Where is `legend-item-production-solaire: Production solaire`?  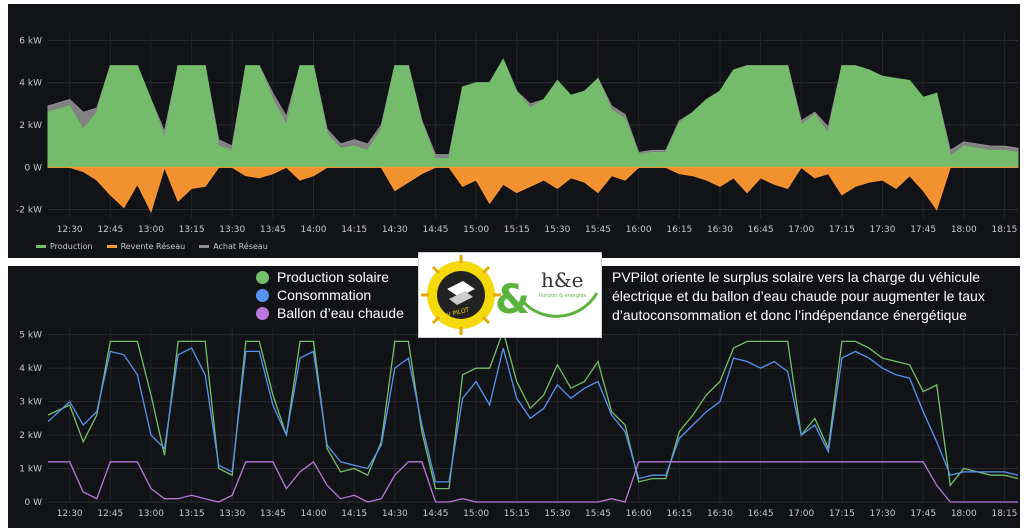
legend-item-production-solaire: Production solaire is located at coordinates (330, 277).